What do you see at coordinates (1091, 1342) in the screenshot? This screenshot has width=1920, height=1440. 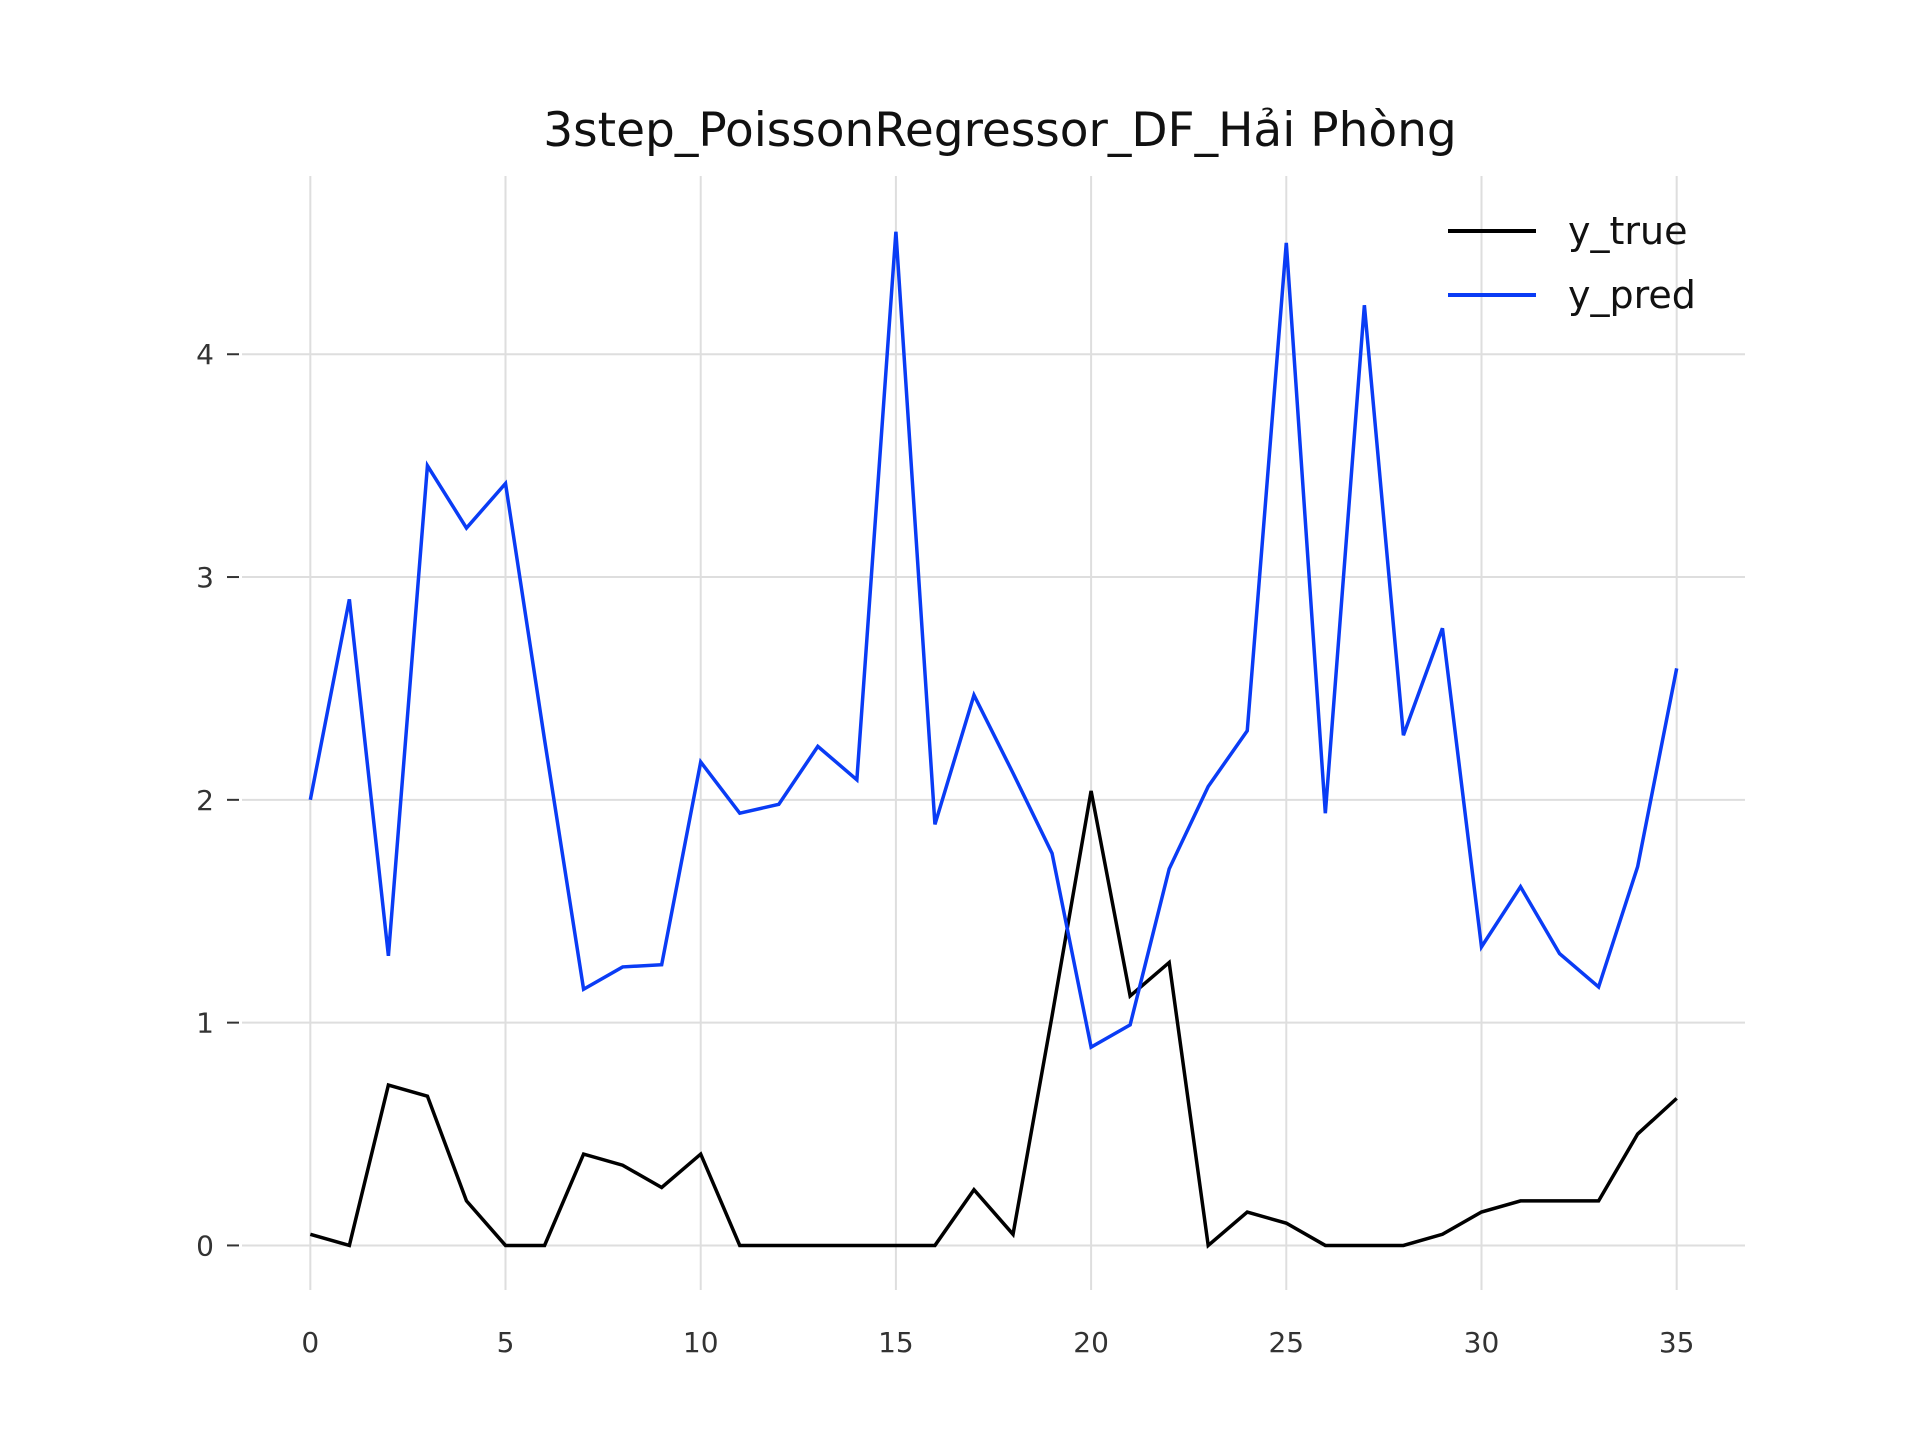 I see `x-tick-label: 20` at bounding box center [1091, 1342].